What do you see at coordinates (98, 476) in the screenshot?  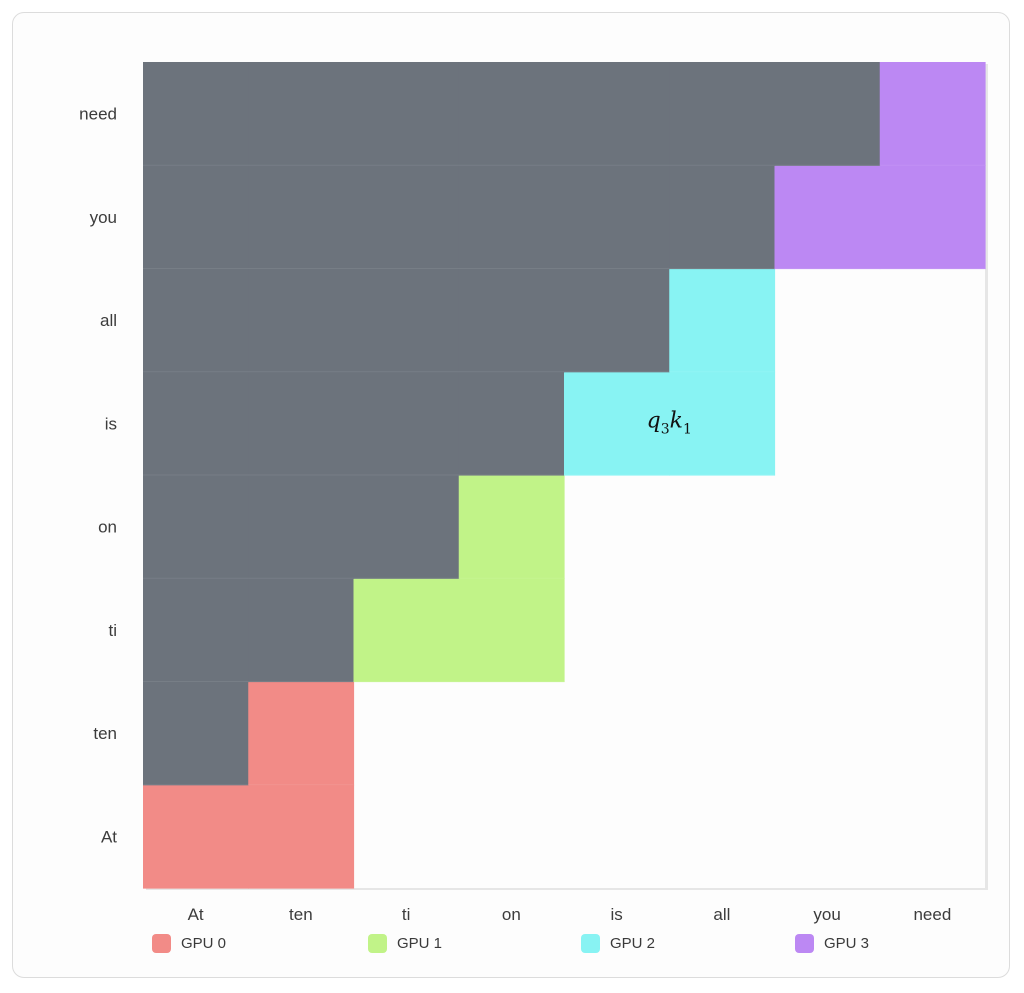 I see `y-axis-labels: need you all is on ti ten At` at bounding box center [98, 476].